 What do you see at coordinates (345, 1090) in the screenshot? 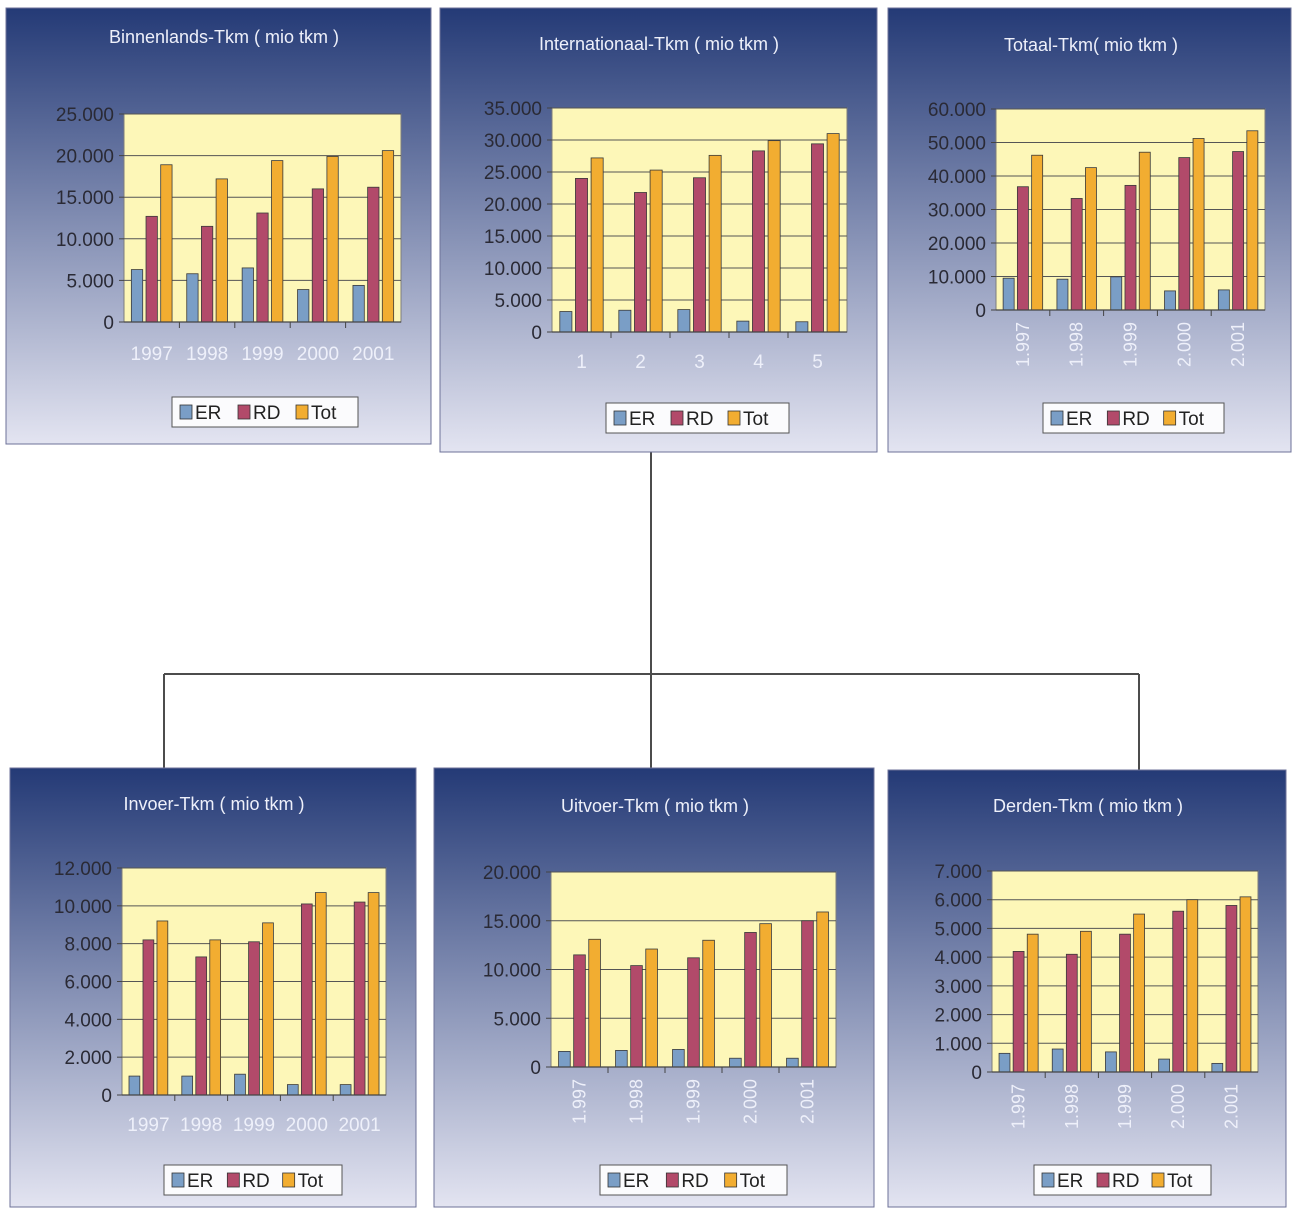
I see `bar-er-2001` at bounding box center [345, 1090].